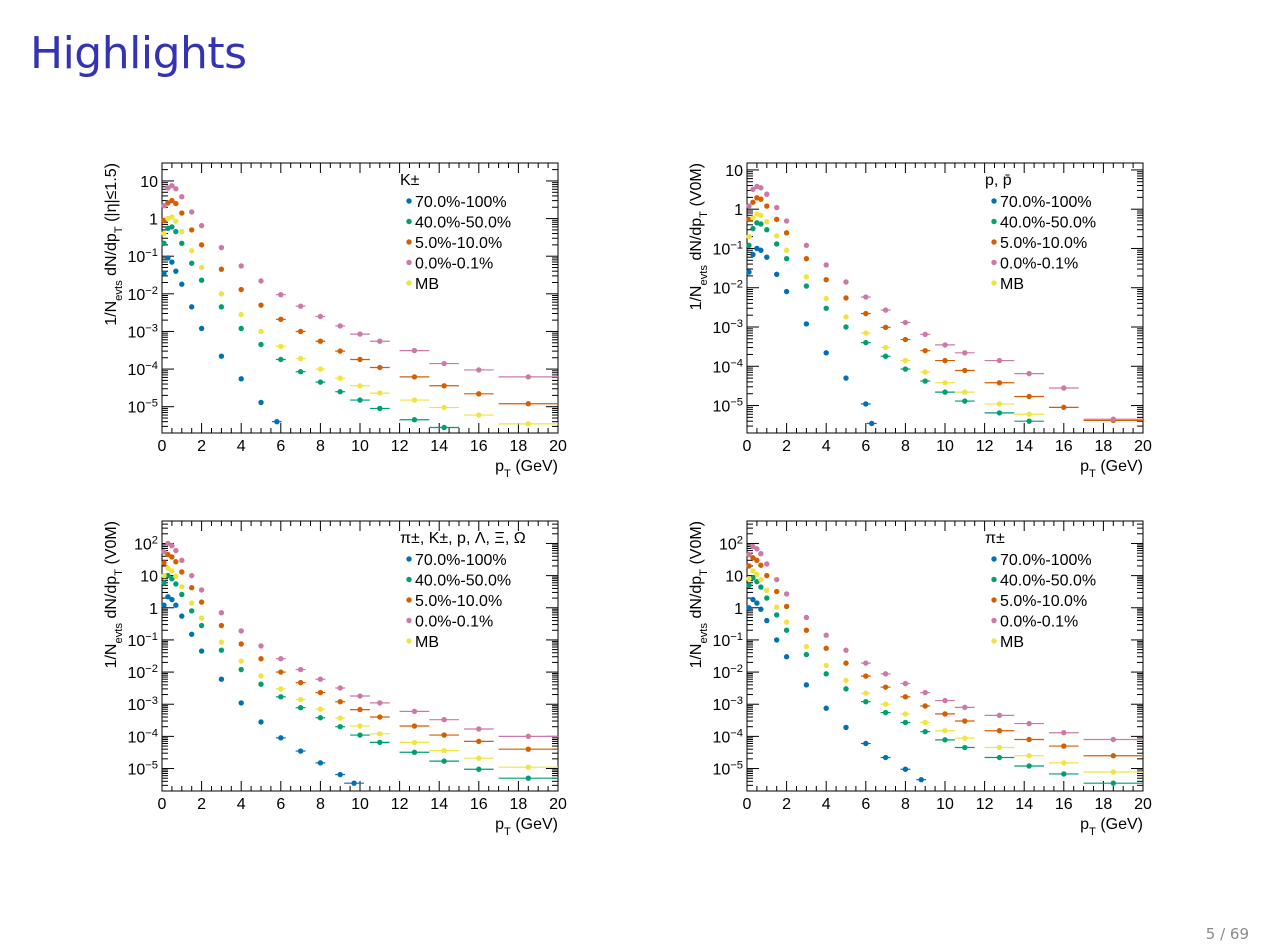 This screenshot has height=949, width=1269. Describe the element at coordinates (1064, 446) in the screenshot. I see `x-tick-label: 16` at that location.